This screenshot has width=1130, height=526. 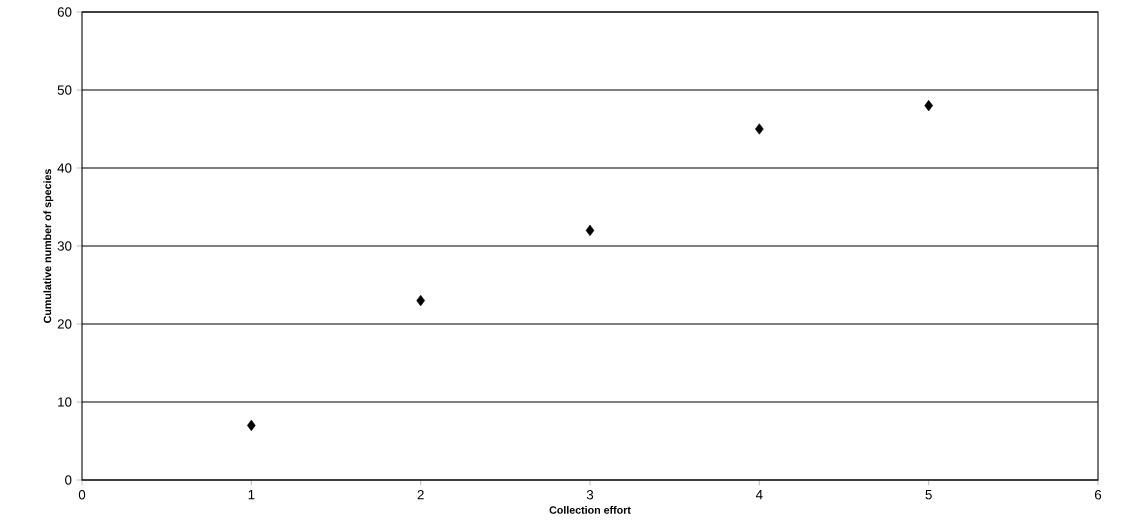 I want to click on y-tick-label: 0, so click(x=68, y=480).